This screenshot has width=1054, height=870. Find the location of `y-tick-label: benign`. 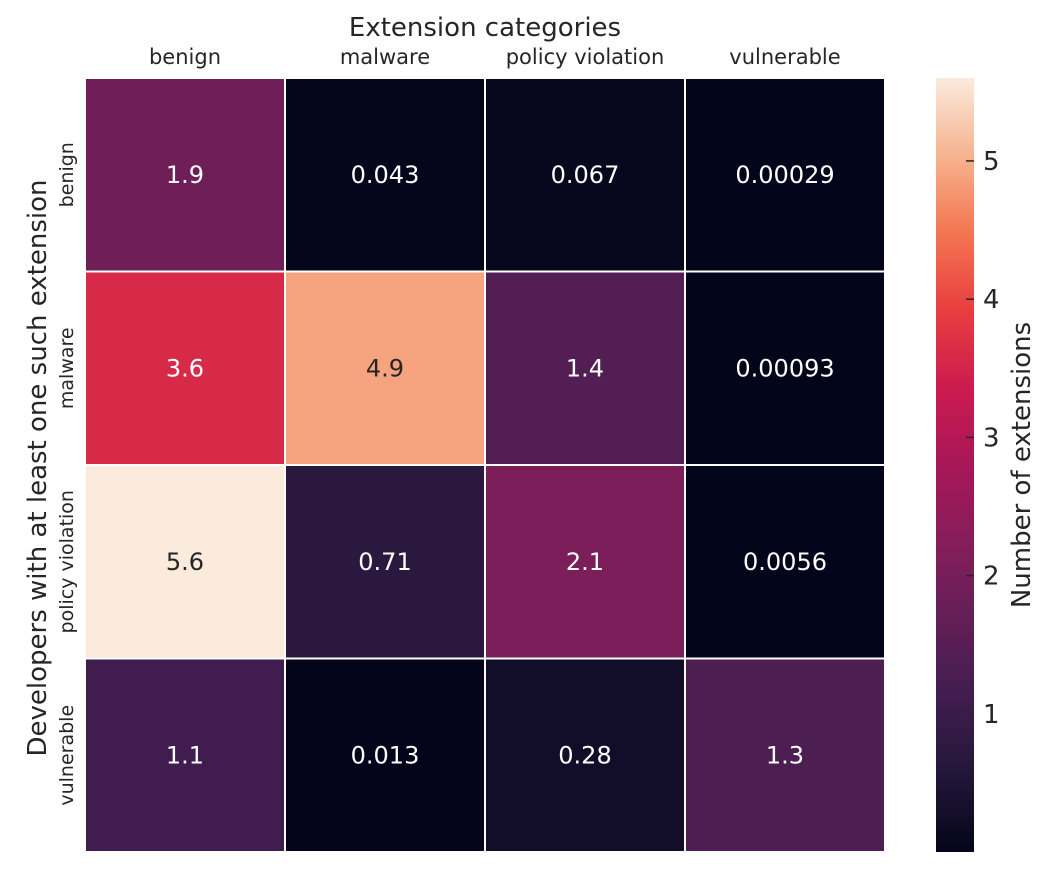

y-tick-label: benign is located at coordinates (67, 174).